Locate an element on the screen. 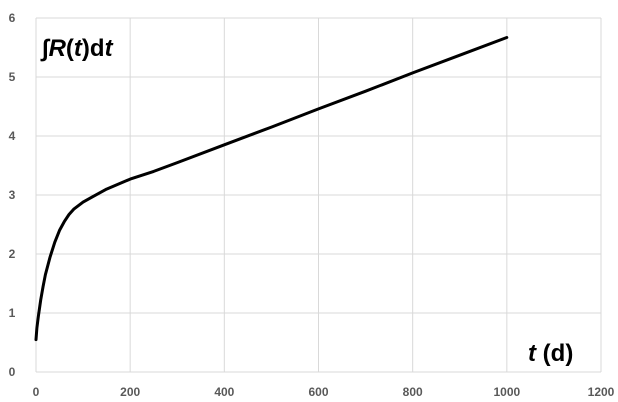 This screenshot has height=402, width=618. y-tick-label: 3 is located at coordinates (12, 195).